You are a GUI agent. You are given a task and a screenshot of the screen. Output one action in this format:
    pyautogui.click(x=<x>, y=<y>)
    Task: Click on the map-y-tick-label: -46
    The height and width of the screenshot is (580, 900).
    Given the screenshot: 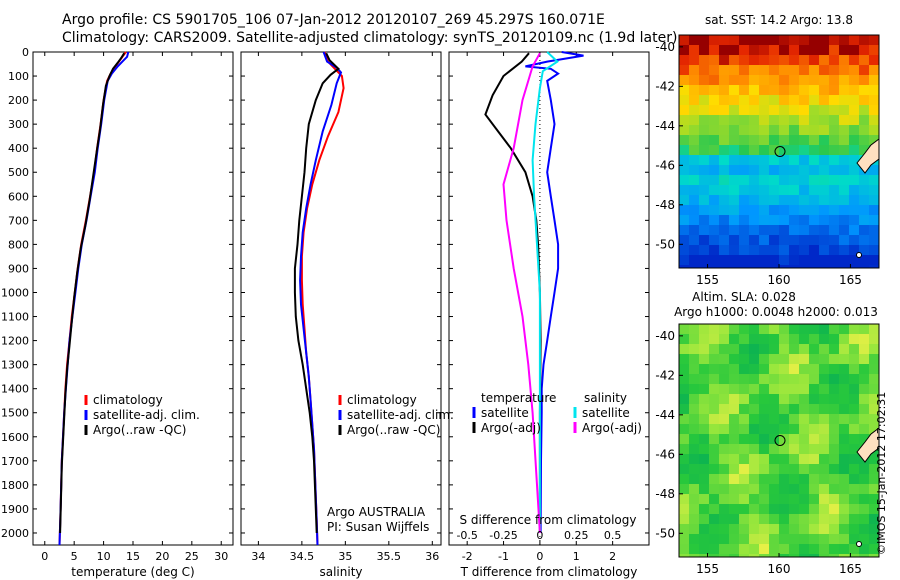 What is the action you would take?
    pyautogui.click(x=665, y=454)
    